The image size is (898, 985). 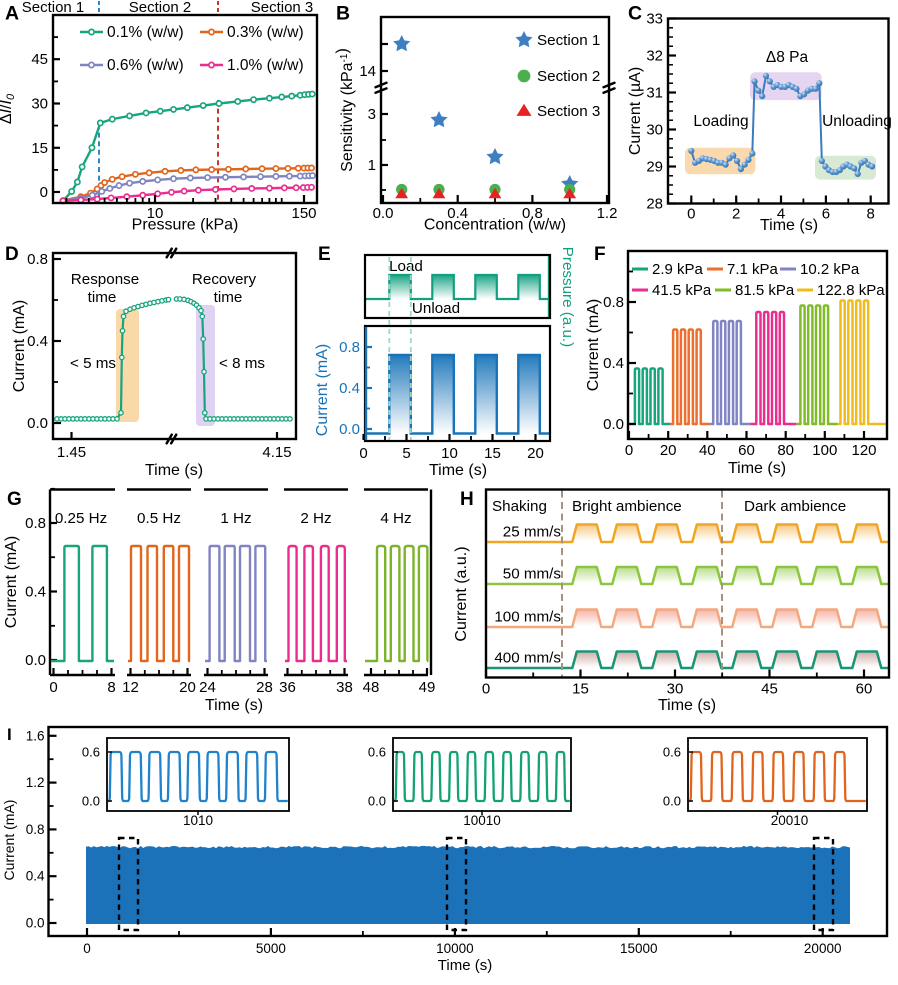 What do you see at coordinates (532, 574) in the screenshot?
I see `svg-text: 50 mm/s` at bounding box center [532, 574].